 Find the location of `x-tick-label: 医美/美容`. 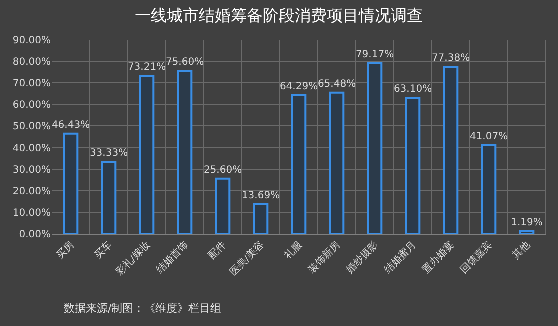

x-tick-label: 医美/美容 is located at coordinates (247, 258).